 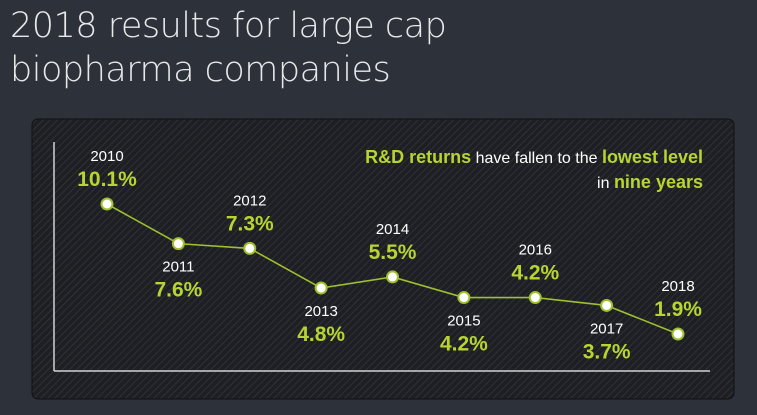 I want to click on value-label-2017: 3.7%, so click(x=607, y=351).